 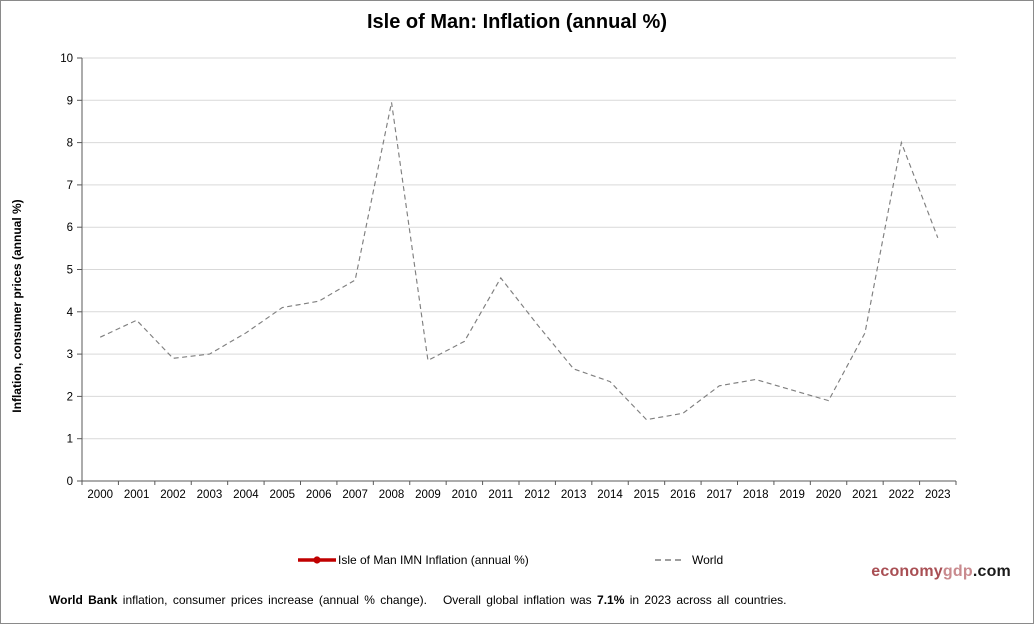 What do you see at coordinates (705, 600) in the screenshot?
I see `footnote-text-2: in 2023 across all countries.` at bounding box center [705, 600].